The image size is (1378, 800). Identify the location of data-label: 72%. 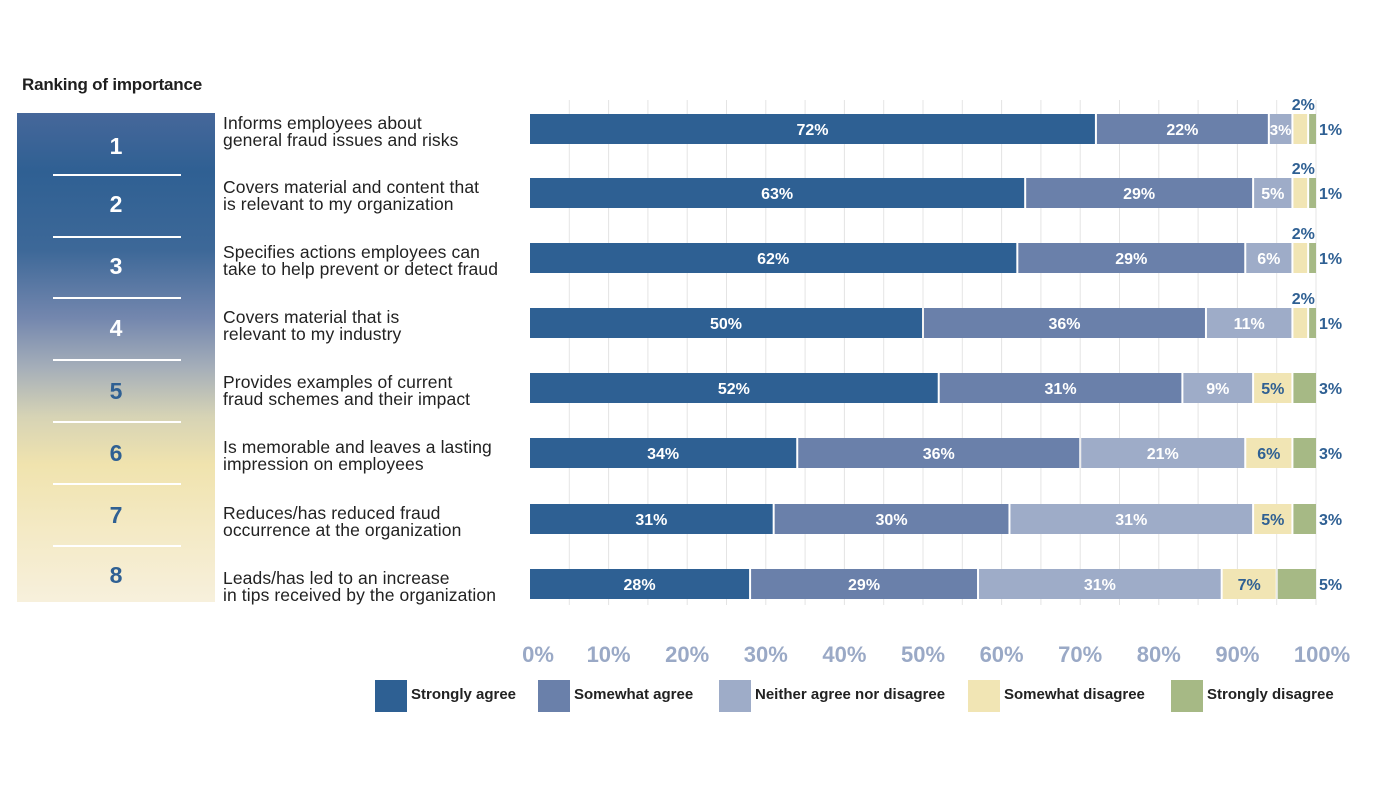
(812, 130).